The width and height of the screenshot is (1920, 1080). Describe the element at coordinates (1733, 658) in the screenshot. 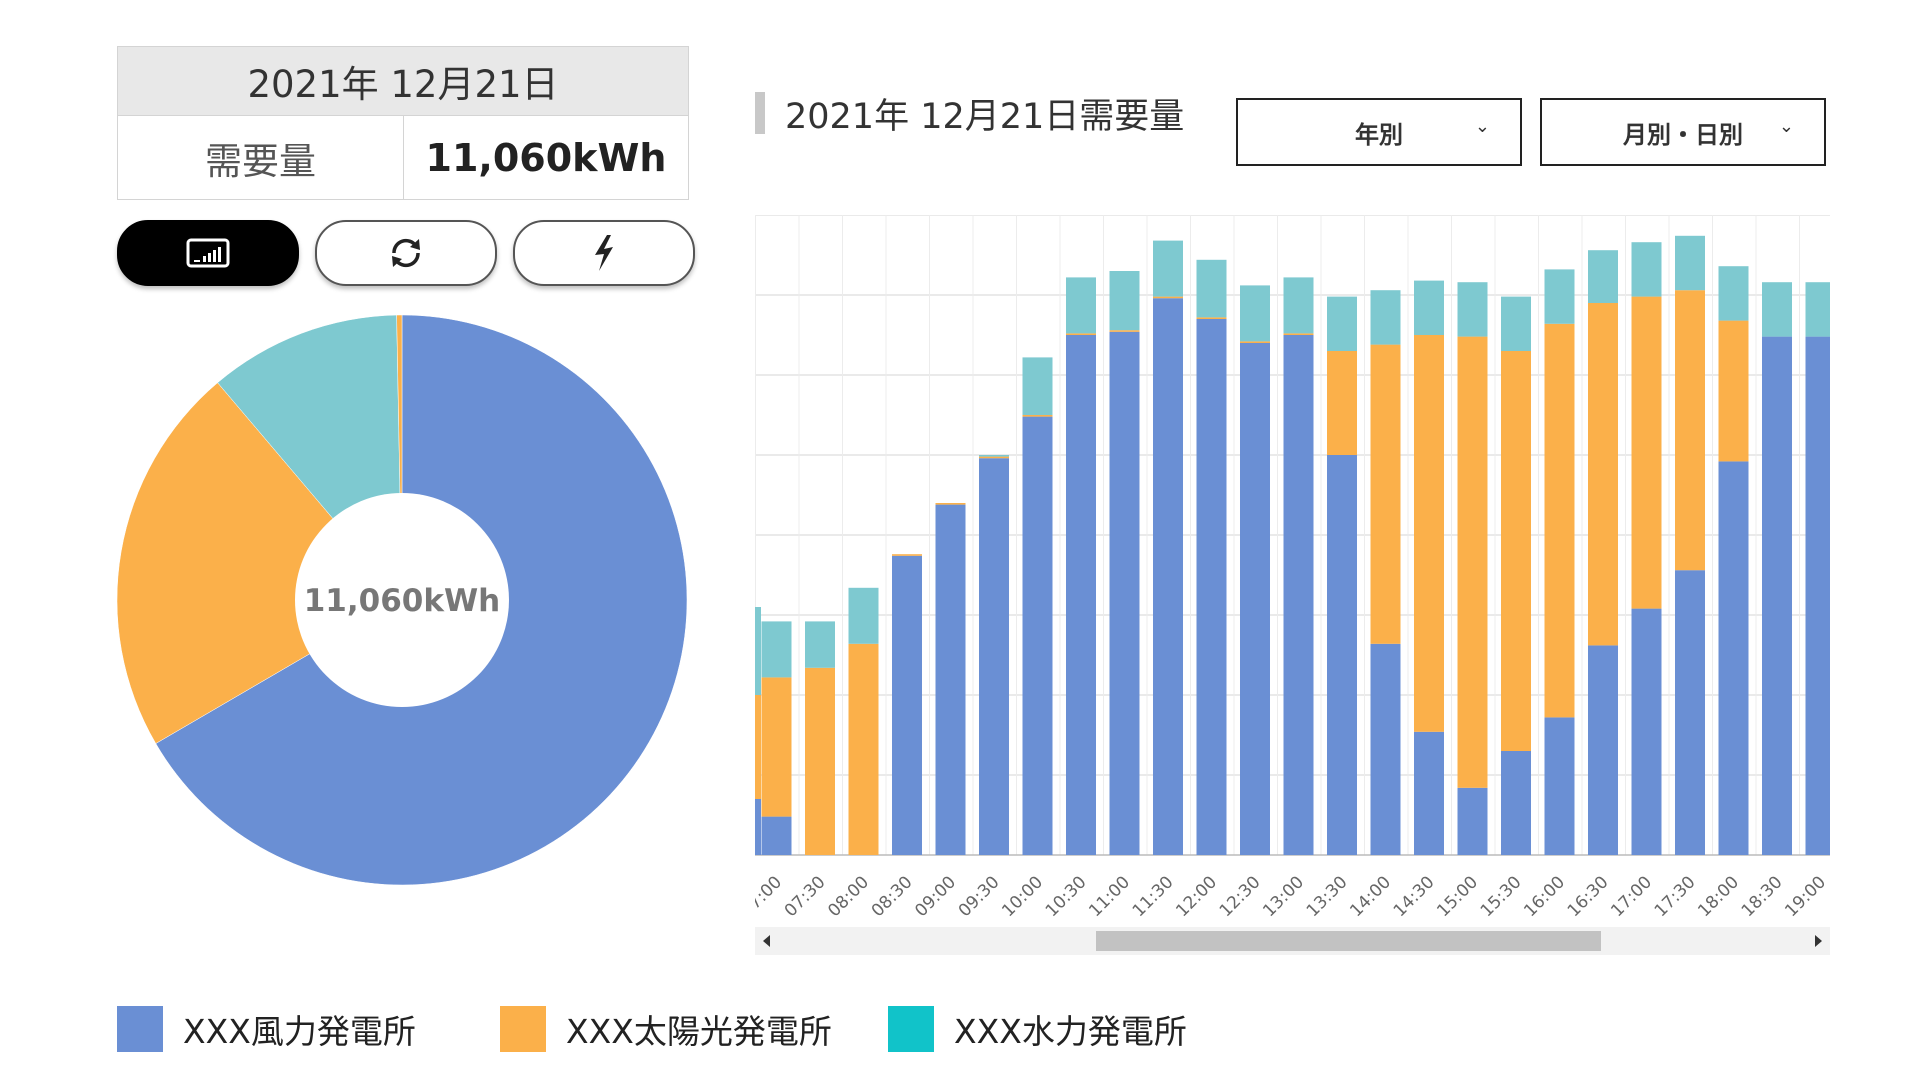

I see `bar-segment-wind-18:00` at that location.